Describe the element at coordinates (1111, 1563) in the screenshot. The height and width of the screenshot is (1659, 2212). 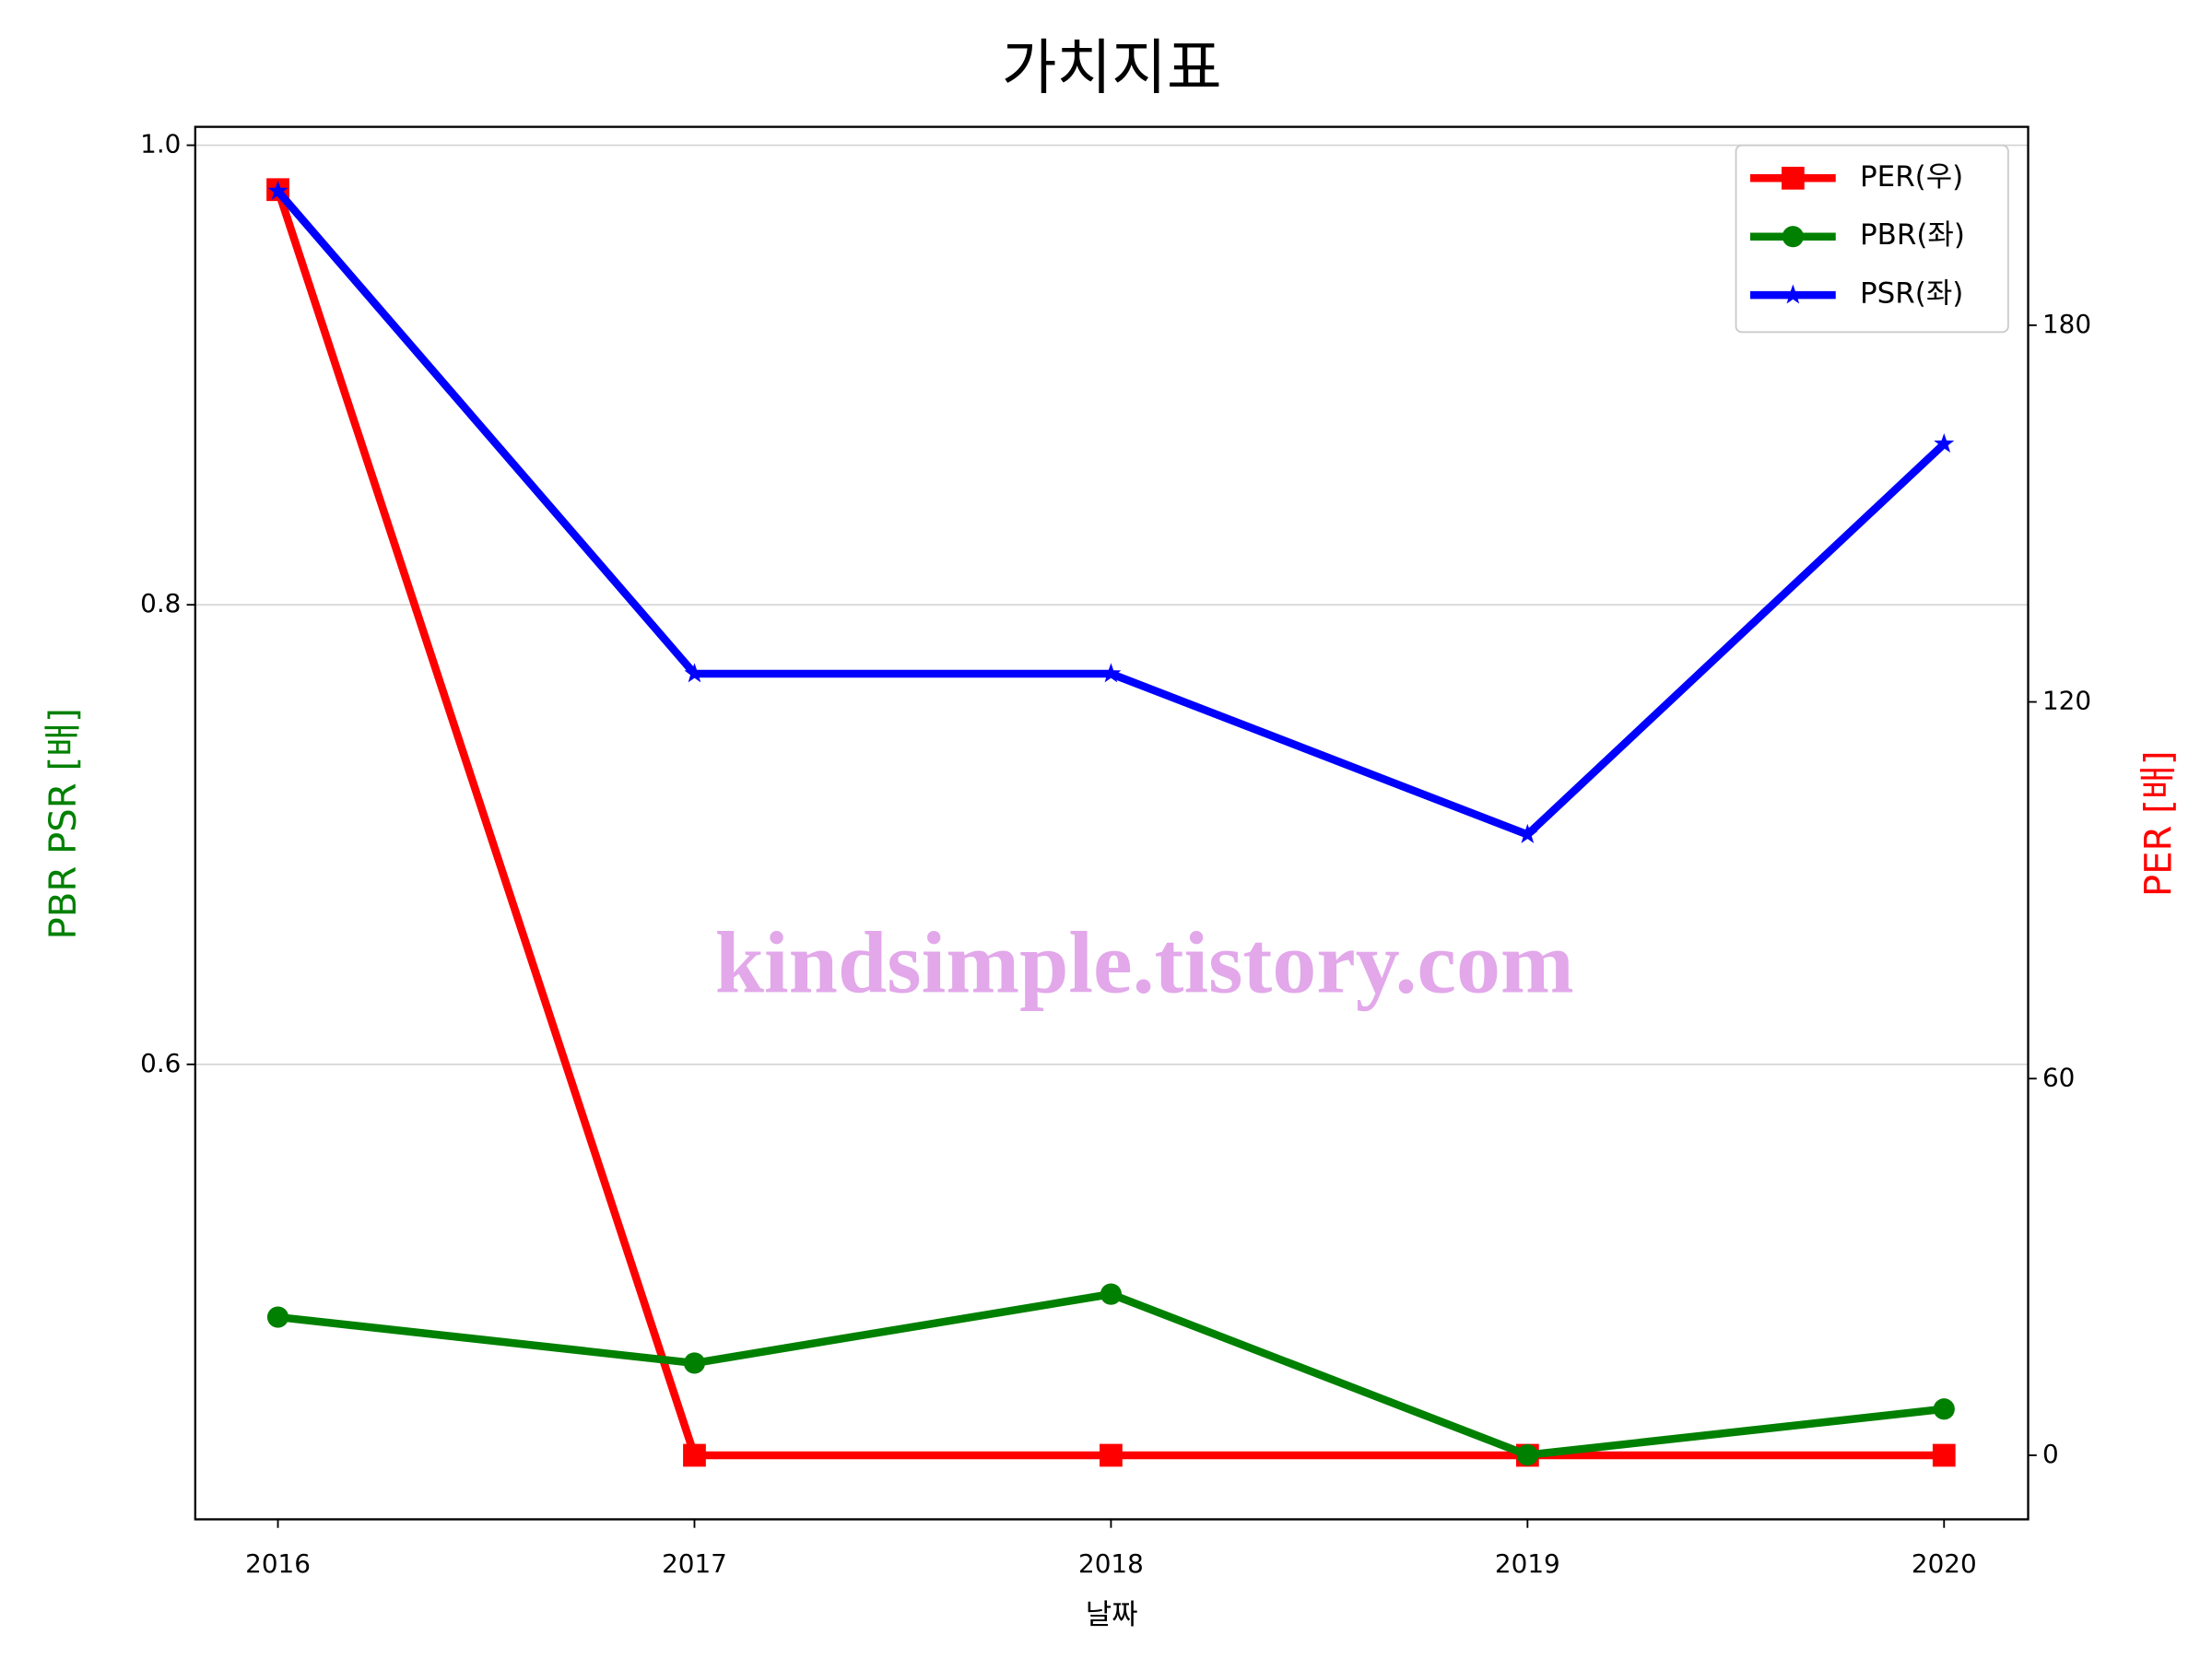
I see `x-tick-label: 2018` at that location.